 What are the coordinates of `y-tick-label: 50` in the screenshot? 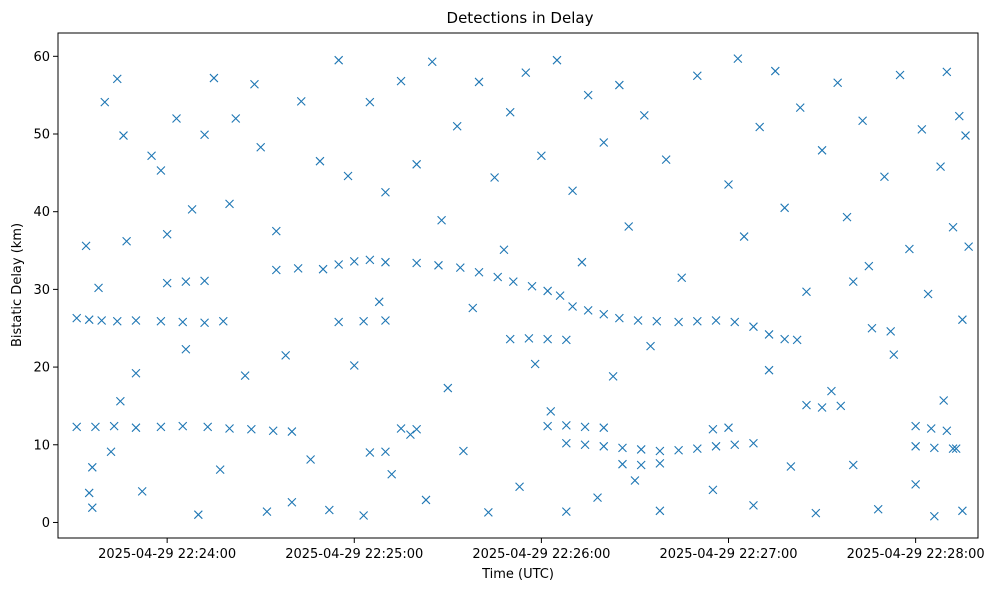 It's located at (41, 135).